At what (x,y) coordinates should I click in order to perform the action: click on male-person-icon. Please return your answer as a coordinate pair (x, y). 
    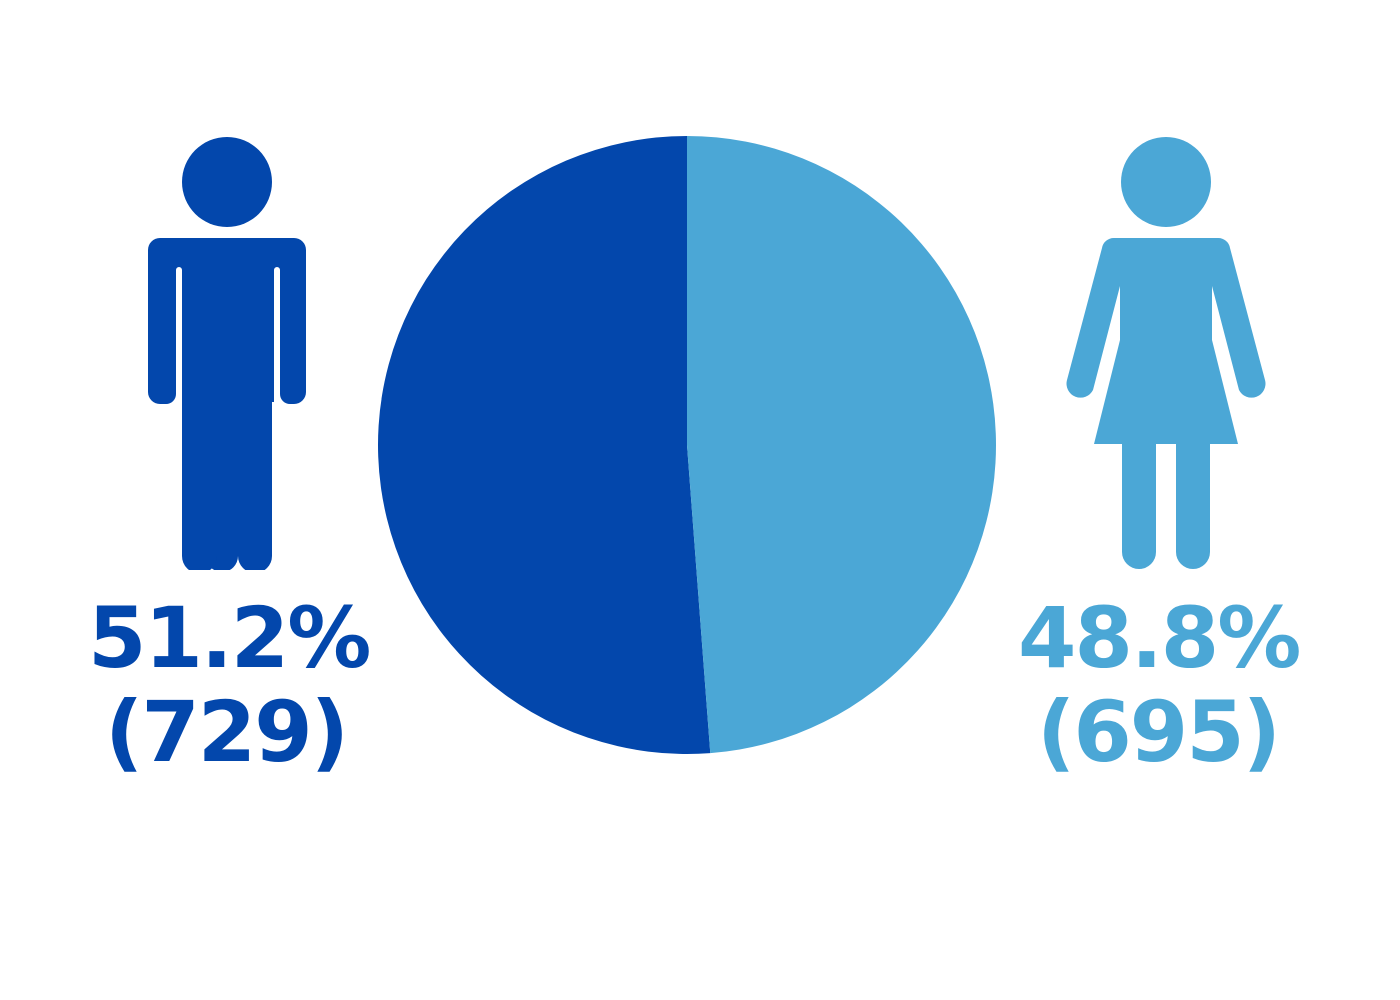
    Looking at the image, I should click on (227, 353).